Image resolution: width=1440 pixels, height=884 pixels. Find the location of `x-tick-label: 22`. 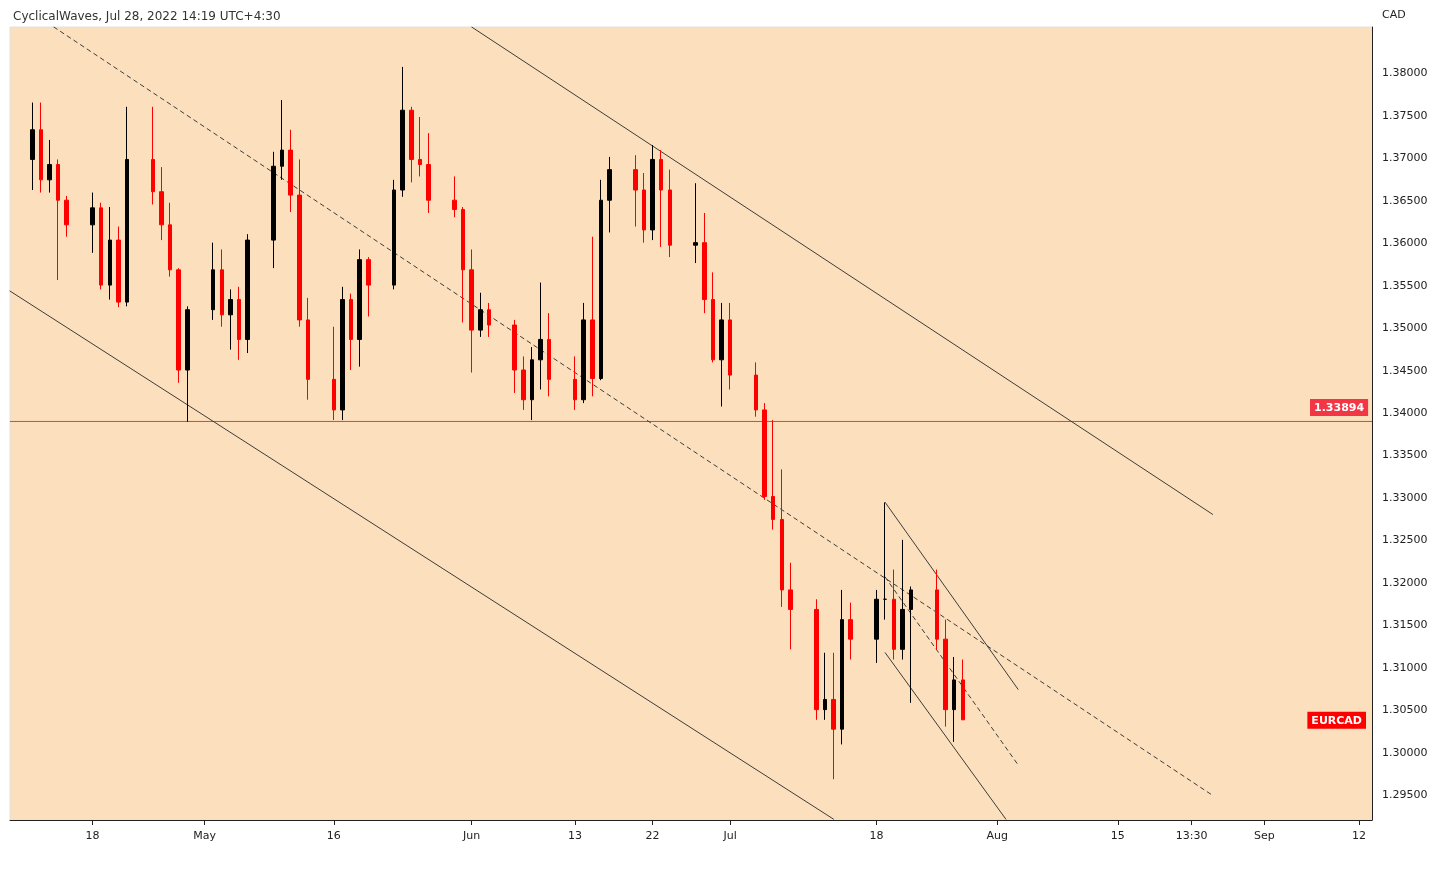

x-tick-label: 22 is located at coordinates (652, 835).